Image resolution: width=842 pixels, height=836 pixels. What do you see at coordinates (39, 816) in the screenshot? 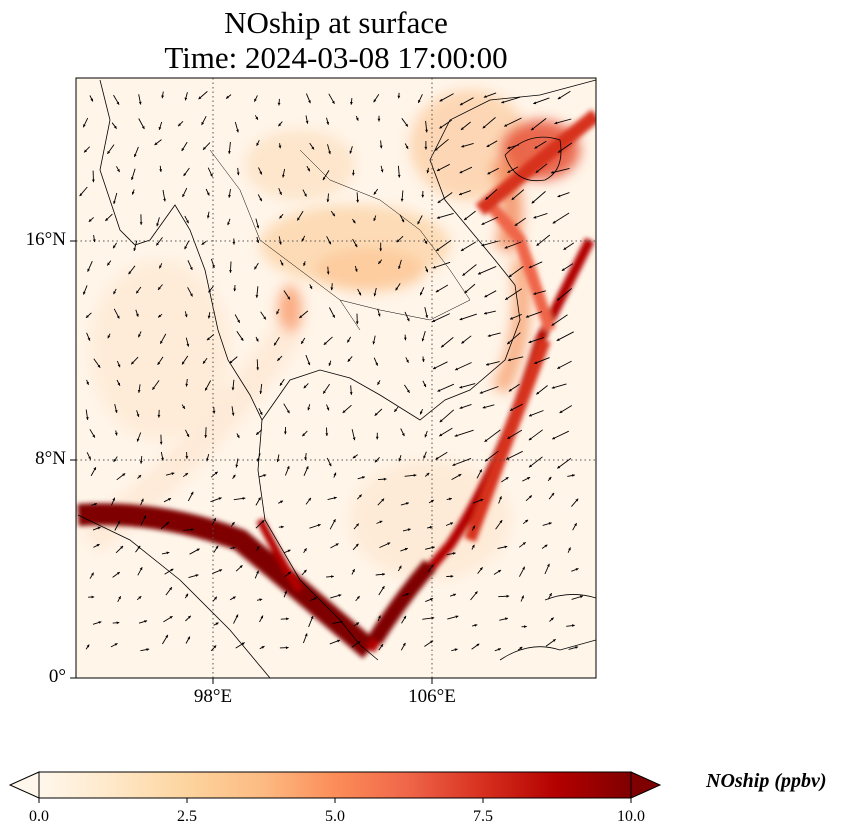
I see `colorbar-tick-0: 0.0` at bounding box center [39, 816].